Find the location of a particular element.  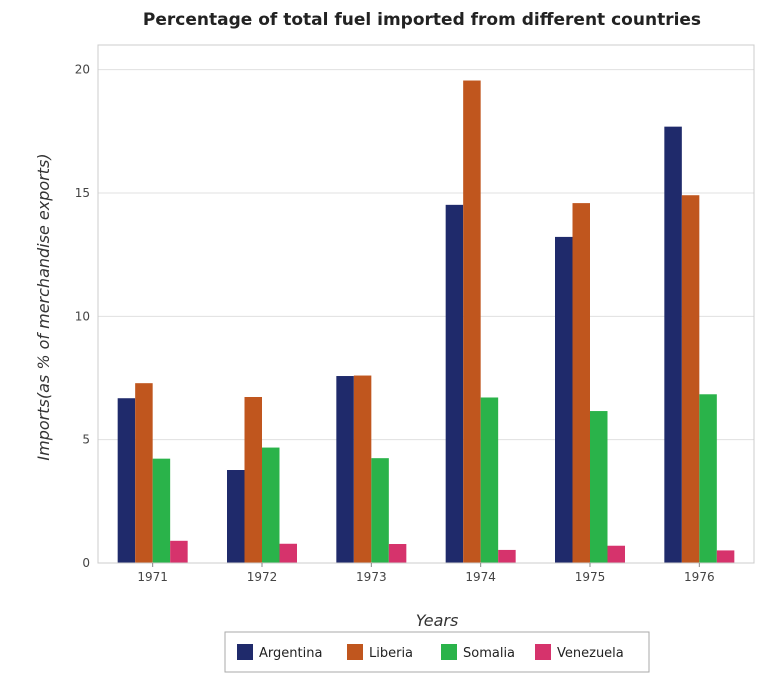

legend-box is located at coordinates (437, 652).